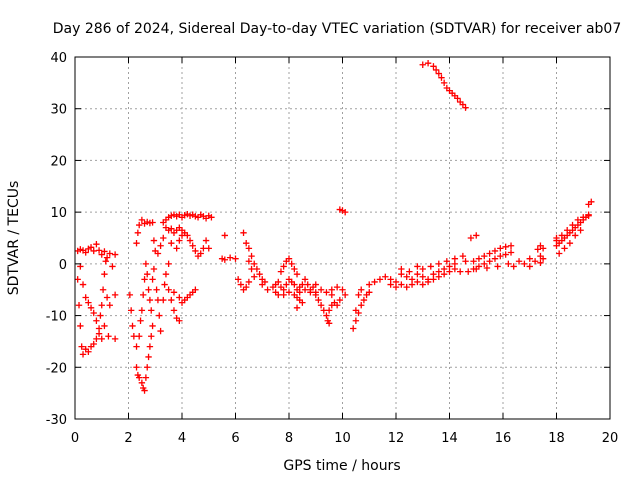  I want to click on x-tick-label: 2, so click(128, 438).